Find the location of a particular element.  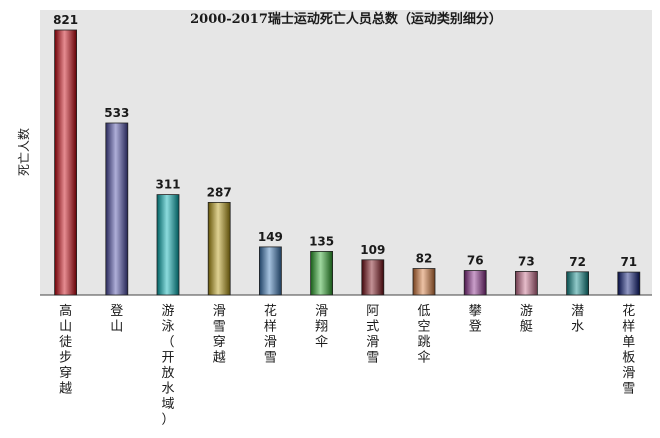

data-label-10: 72 is located at coordinates (577, 262).